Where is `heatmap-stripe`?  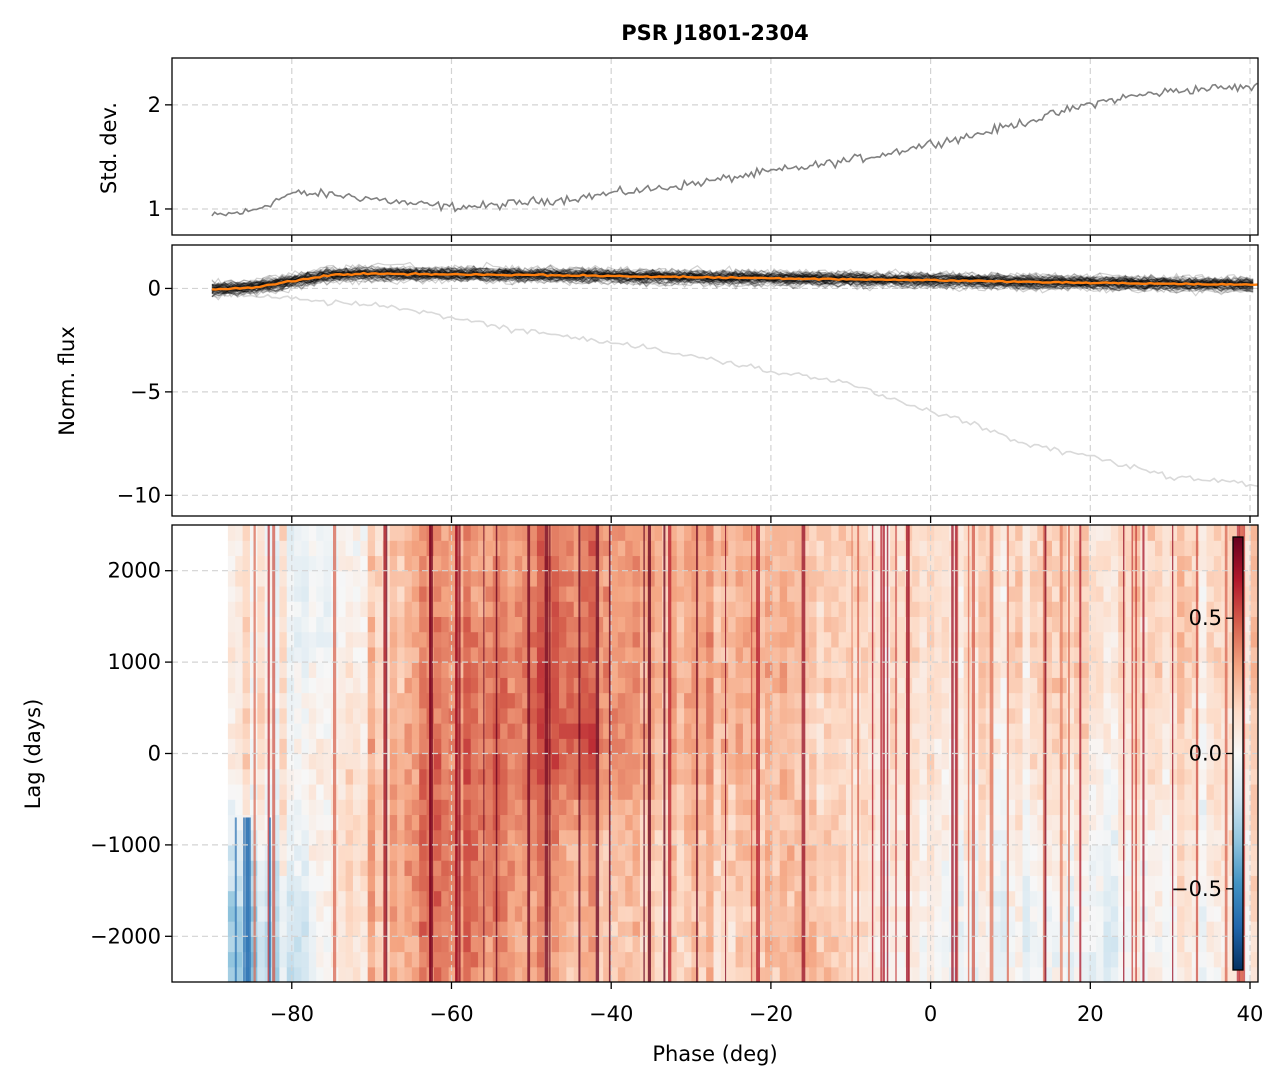
heatmap-stripe is located at coordinates (579, 753).